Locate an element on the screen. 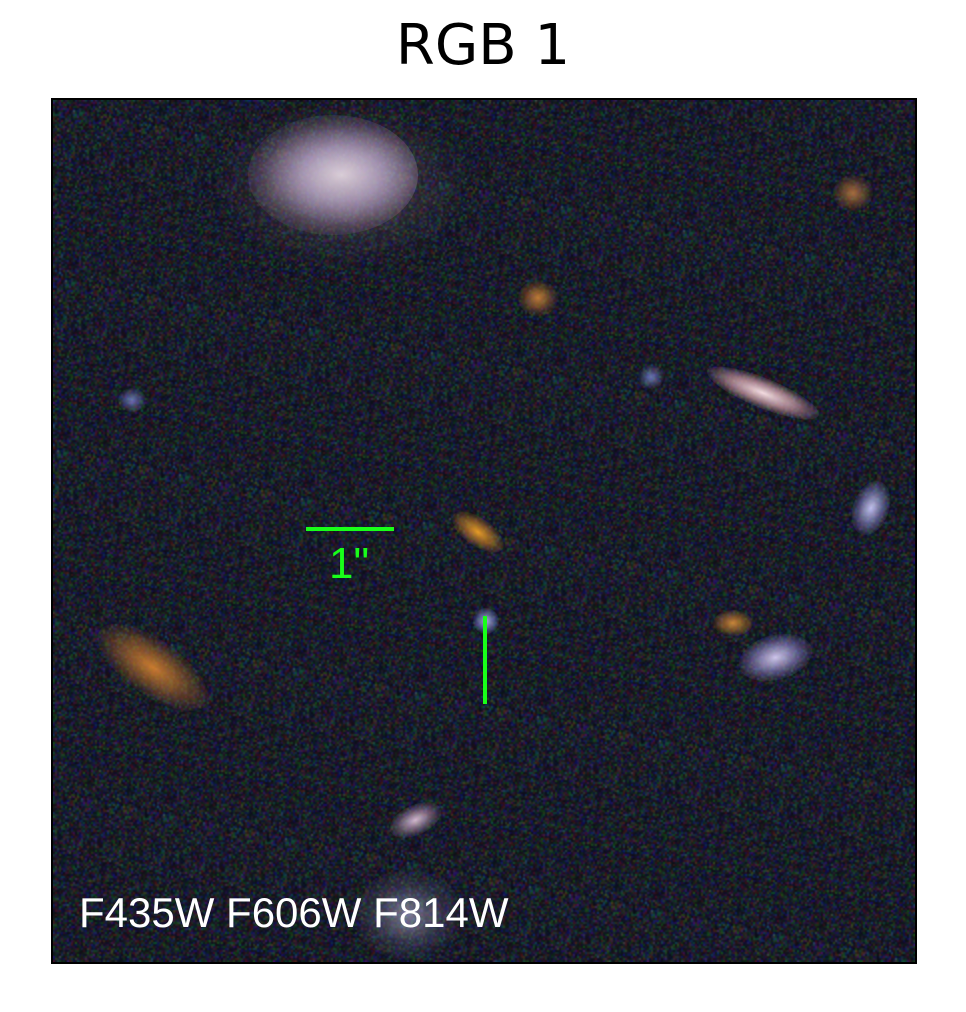 This screenshot has width=966, height=1012. faint-halo-top-left is located at coordinates (343, 185).